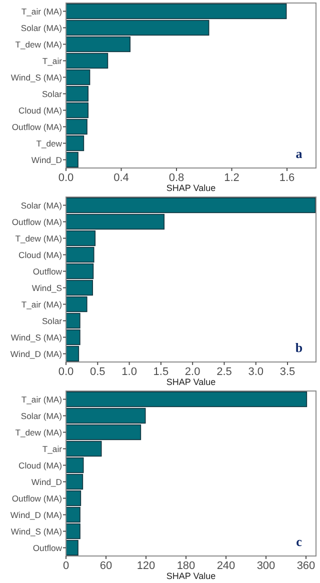  Describe the element at coordinates (224, 372) in the screenshot. I see `x-tick-label: 2.5` at that location.